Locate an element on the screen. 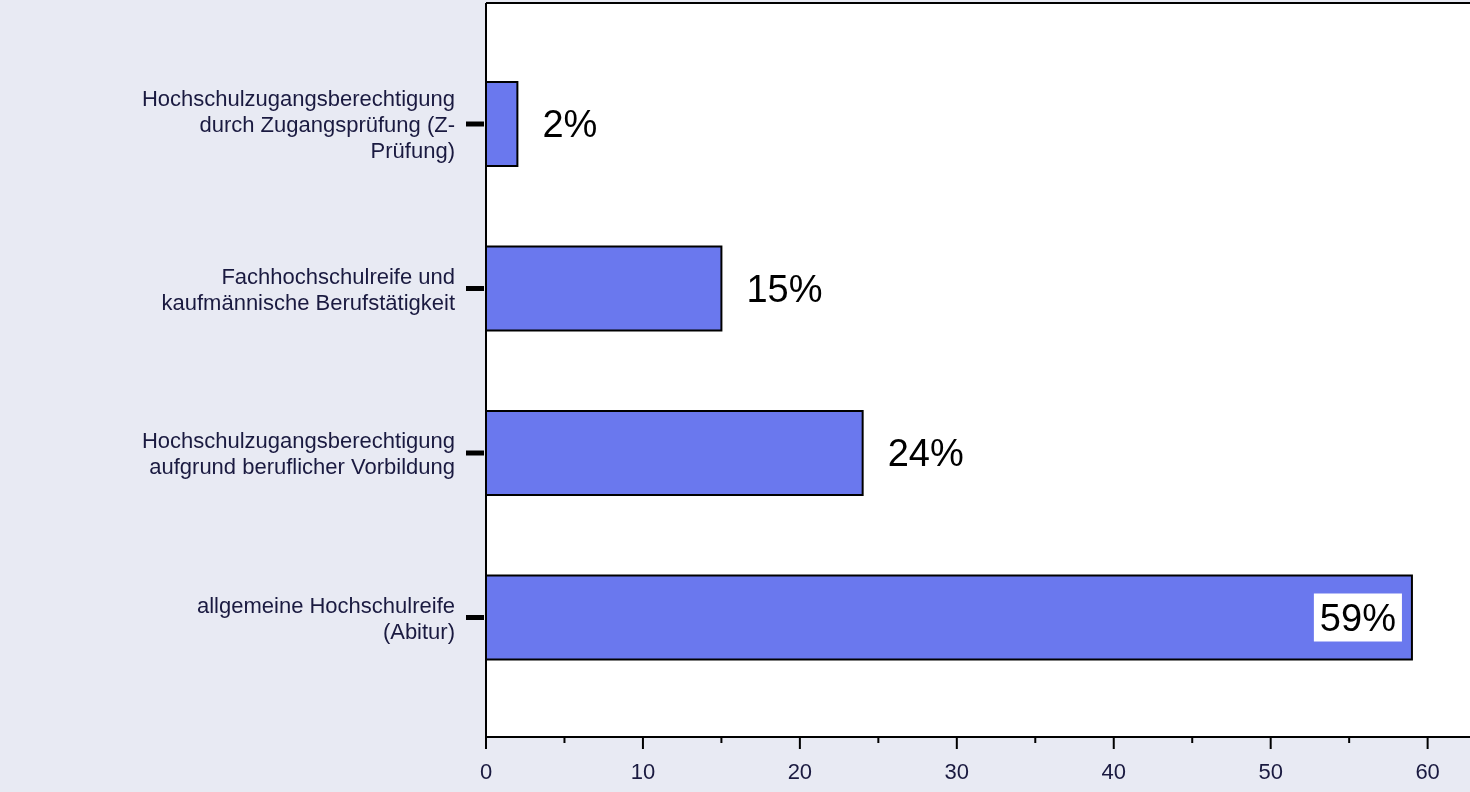  y-tick-label: Hochschulzugangsberechtigung durch Zugangsprüfung (Z-Prüfung) is located at coordinates (298, 124).